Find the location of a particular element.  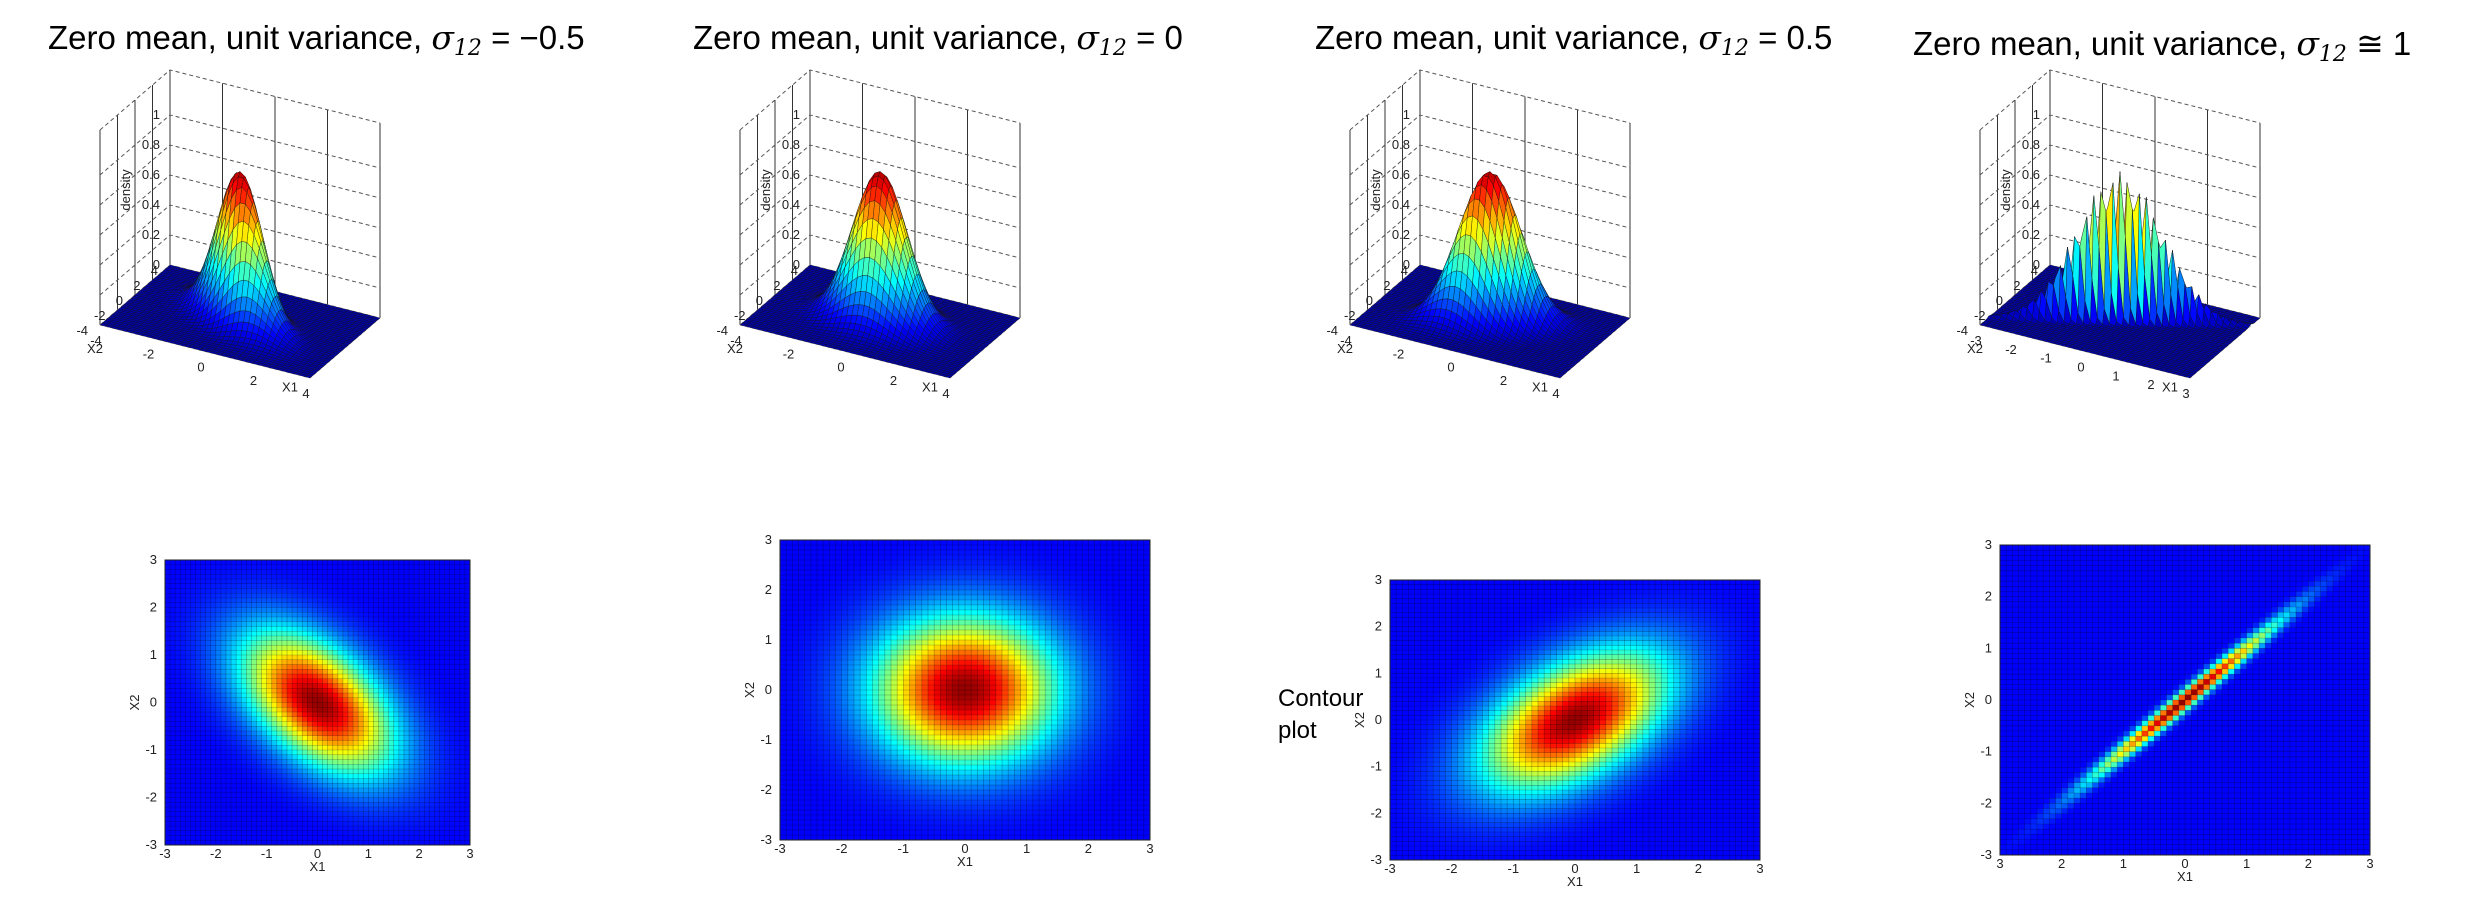

title-value: −0.5 is located at coordinates (552, 37).